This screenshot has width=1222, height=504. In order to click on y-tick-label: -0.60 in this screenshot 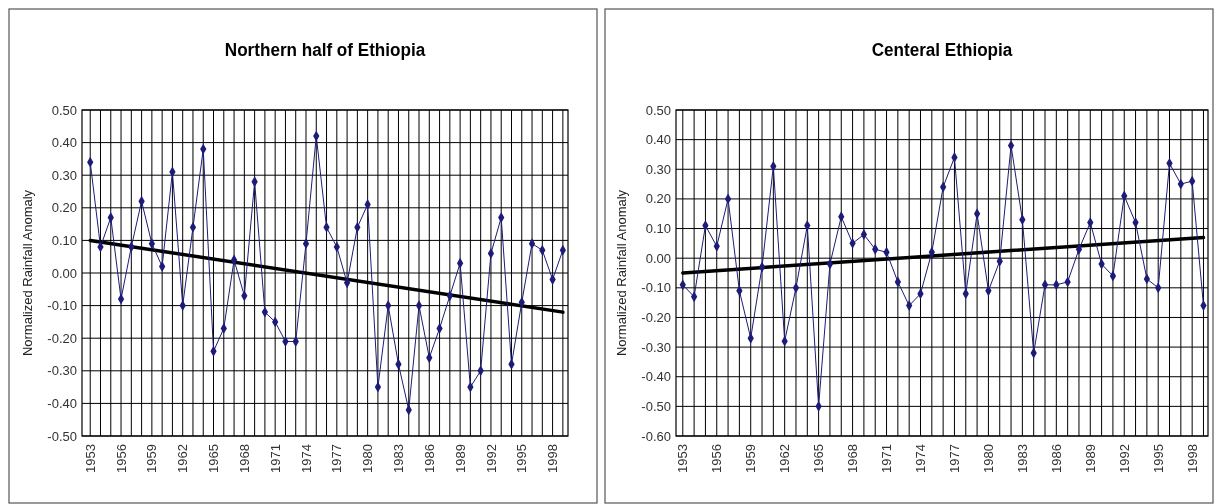, I will do `click(656, 436)`.